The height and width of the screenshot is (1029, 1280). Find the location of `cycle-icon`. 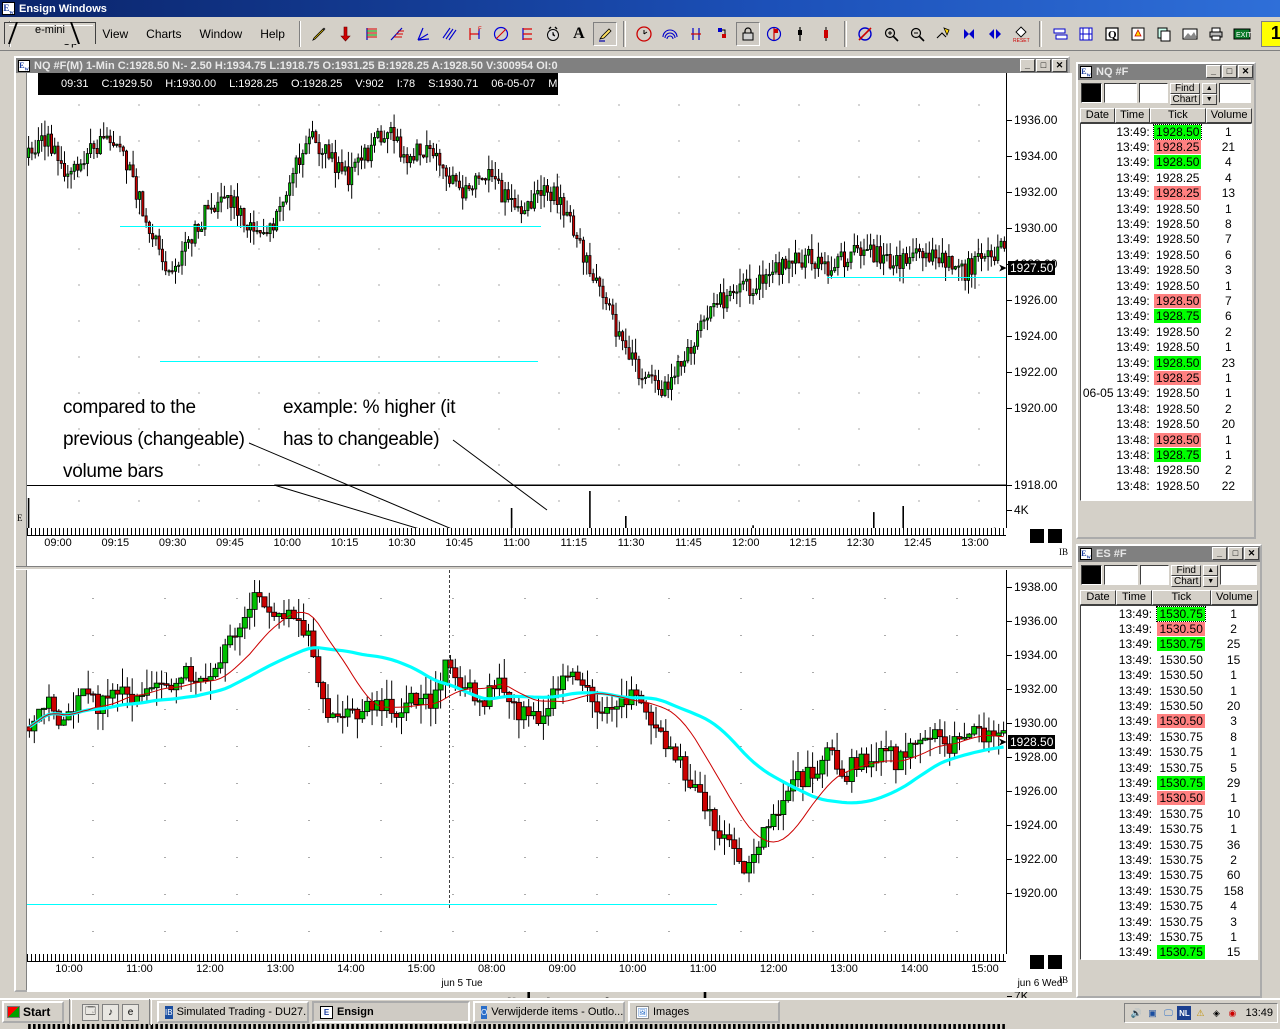

cycle-icon is located at coordinates (696, 34).